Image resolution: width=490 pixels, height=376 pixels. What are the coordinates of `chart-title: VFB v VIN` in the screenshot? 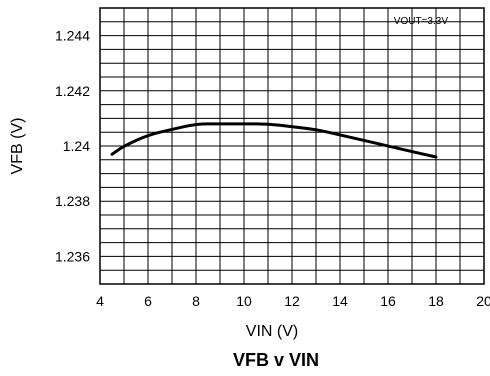 It's located at (276, 360).